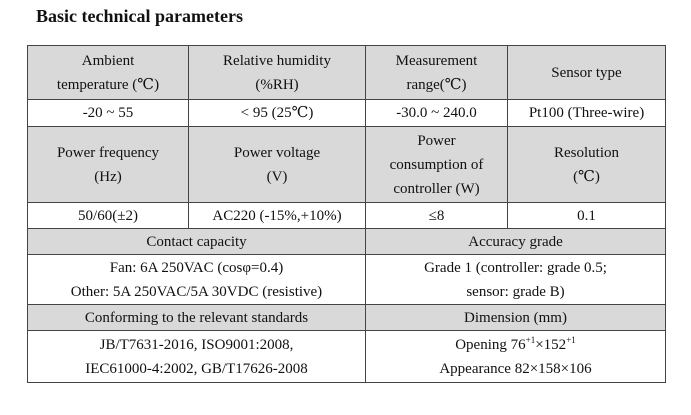  Describe the element at coordinates (586, 215) in the screenshot. I see `value-resolution: 0.1` at that location.